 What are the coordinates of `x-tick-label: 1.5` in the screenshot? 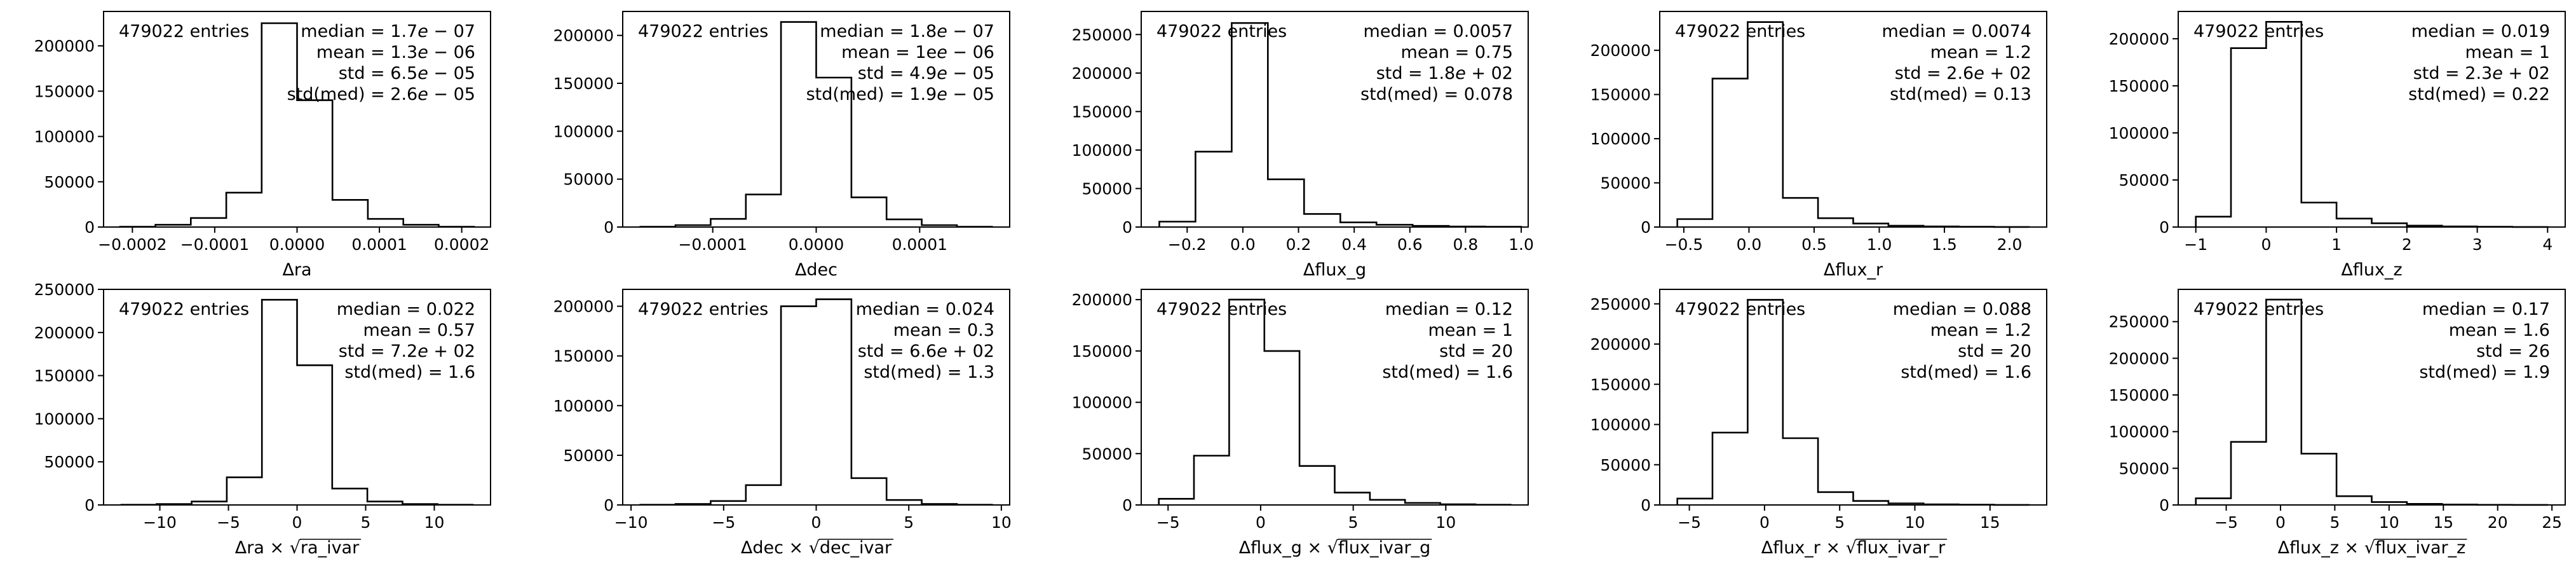 It's located at (1944, 244).